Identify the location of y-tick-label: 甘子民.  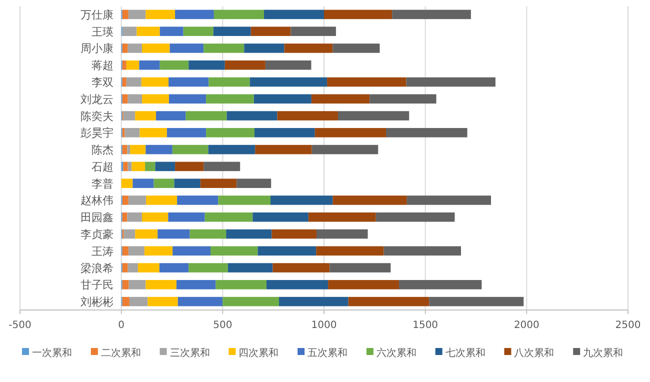
(97, 285).